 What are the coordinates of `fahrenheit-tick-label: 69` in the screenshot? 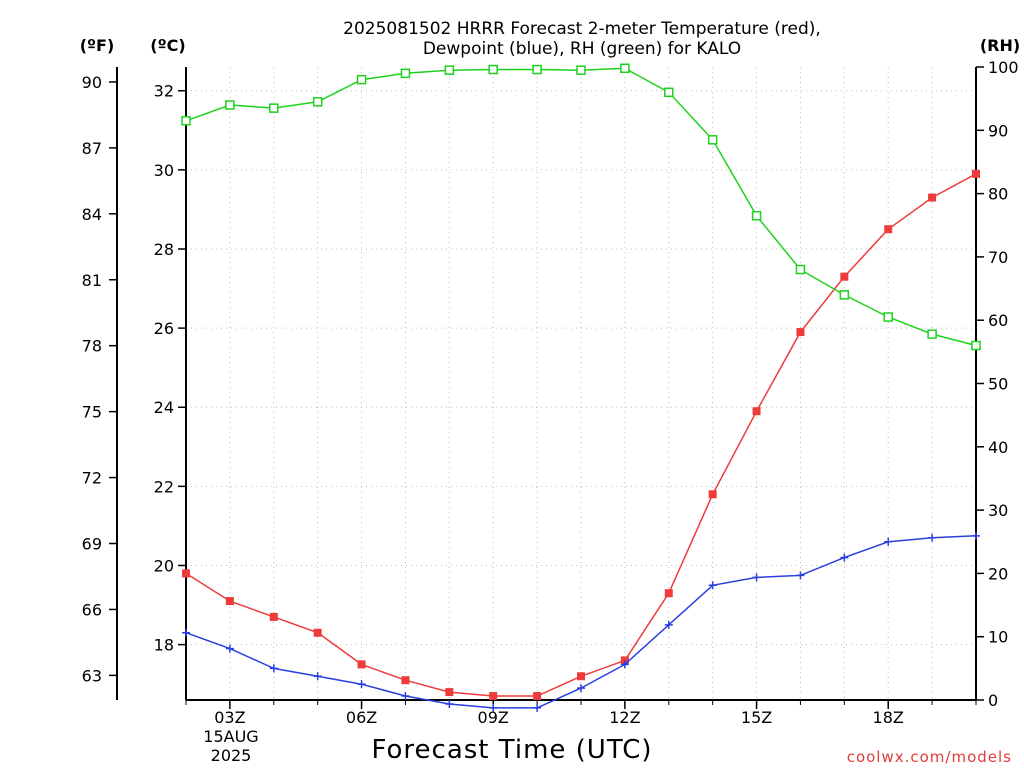 It's located at (92, 544).